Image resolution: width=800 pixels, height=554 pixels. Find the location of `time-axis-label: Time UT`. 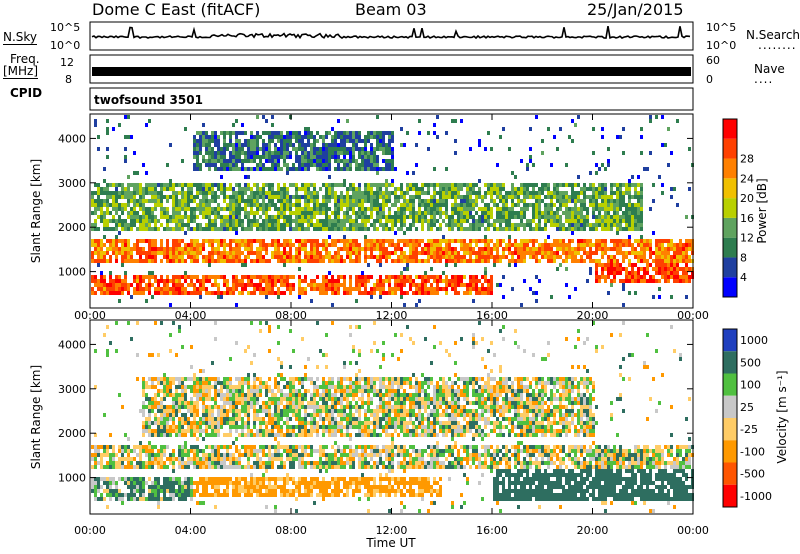

time-axis-label: Time UT is located at coordinates (390, 543).